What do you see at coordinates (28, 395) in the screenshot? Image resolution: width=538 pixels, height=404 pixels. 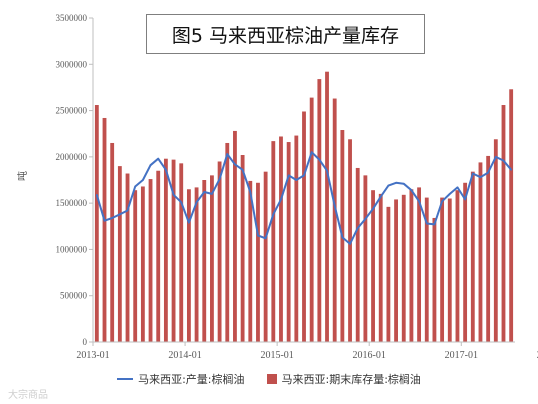 I see `watermark: 大宗商品` at bounding box center [28, 395].